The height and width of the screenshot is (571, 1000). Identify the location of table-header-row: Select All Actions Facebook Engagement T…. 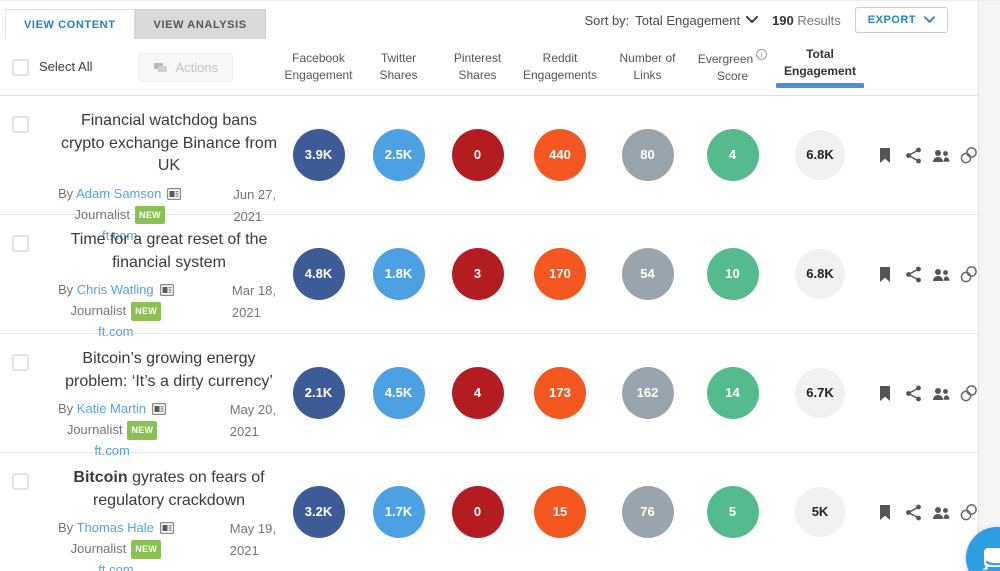
(489, 67).